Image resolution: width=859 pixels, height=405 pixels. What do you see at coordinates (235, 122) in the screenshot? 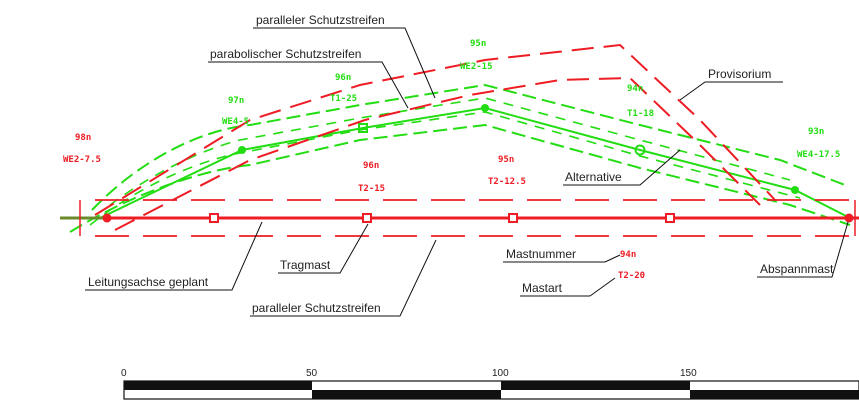
I see `tag-green-a-type: WE4-5` at bounding box center [235, 122].